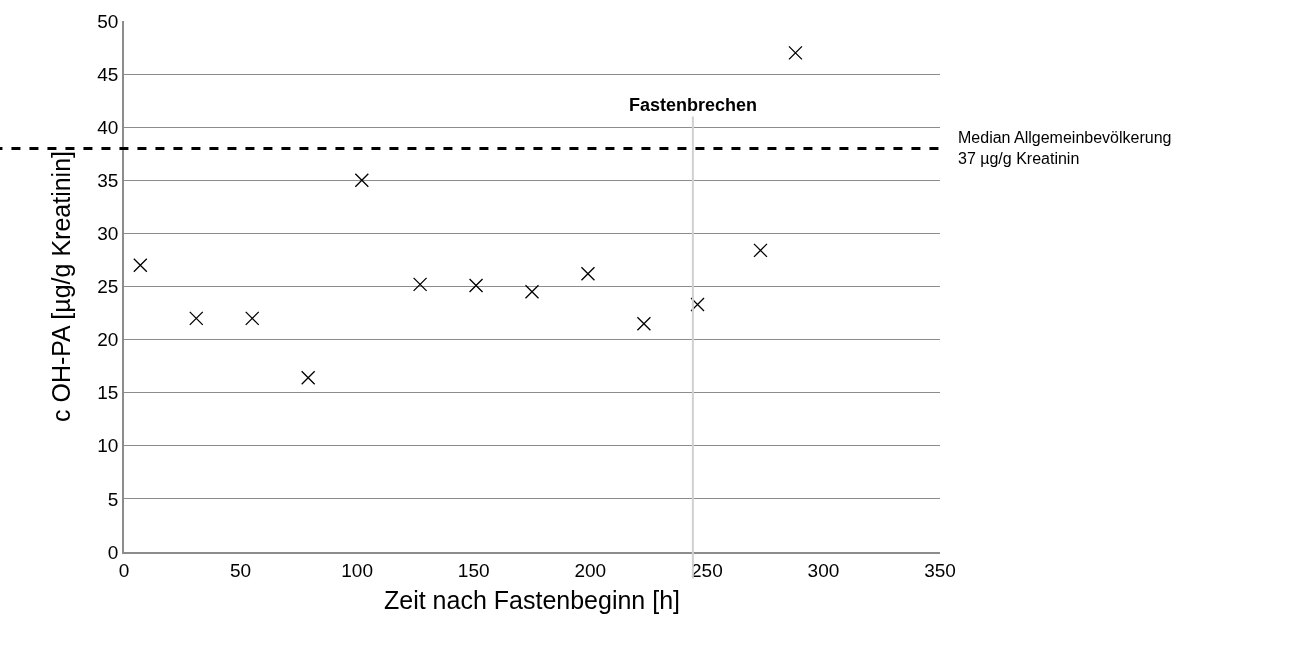  Describe the element at coordinates (108, 446) in the screenshot. I see `y-tick-label: 10` at that location.